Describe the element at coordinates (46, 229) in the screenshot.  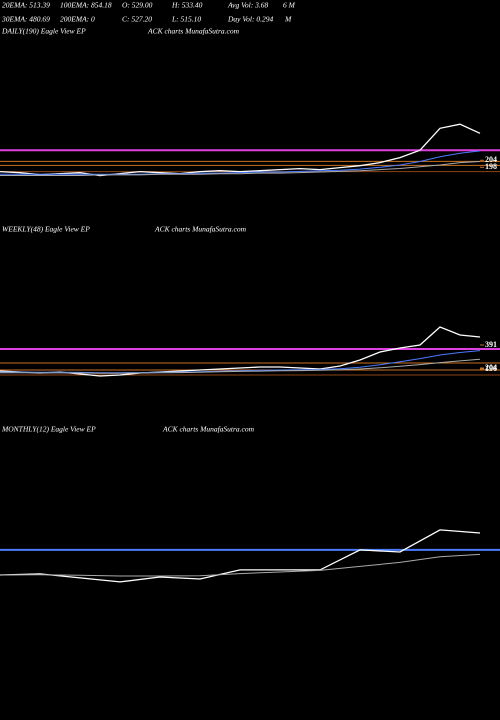
I see `panel-title: WEEKLY(48) Eagle View EP` at that location.